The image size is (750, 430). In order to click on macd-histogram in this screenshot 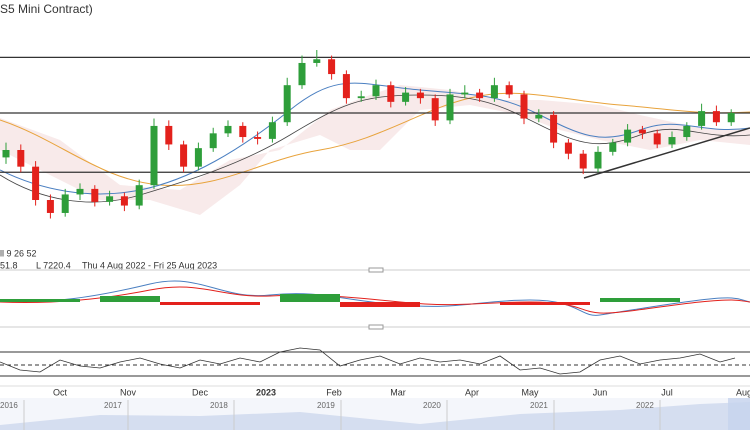, I will do `click(340, 300)`.